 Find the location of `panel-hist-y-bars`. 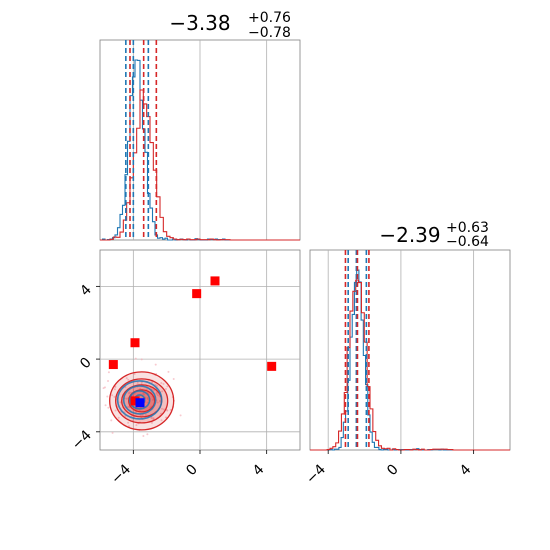

panel-hist-y-bars is located at coordinates (410, 360).